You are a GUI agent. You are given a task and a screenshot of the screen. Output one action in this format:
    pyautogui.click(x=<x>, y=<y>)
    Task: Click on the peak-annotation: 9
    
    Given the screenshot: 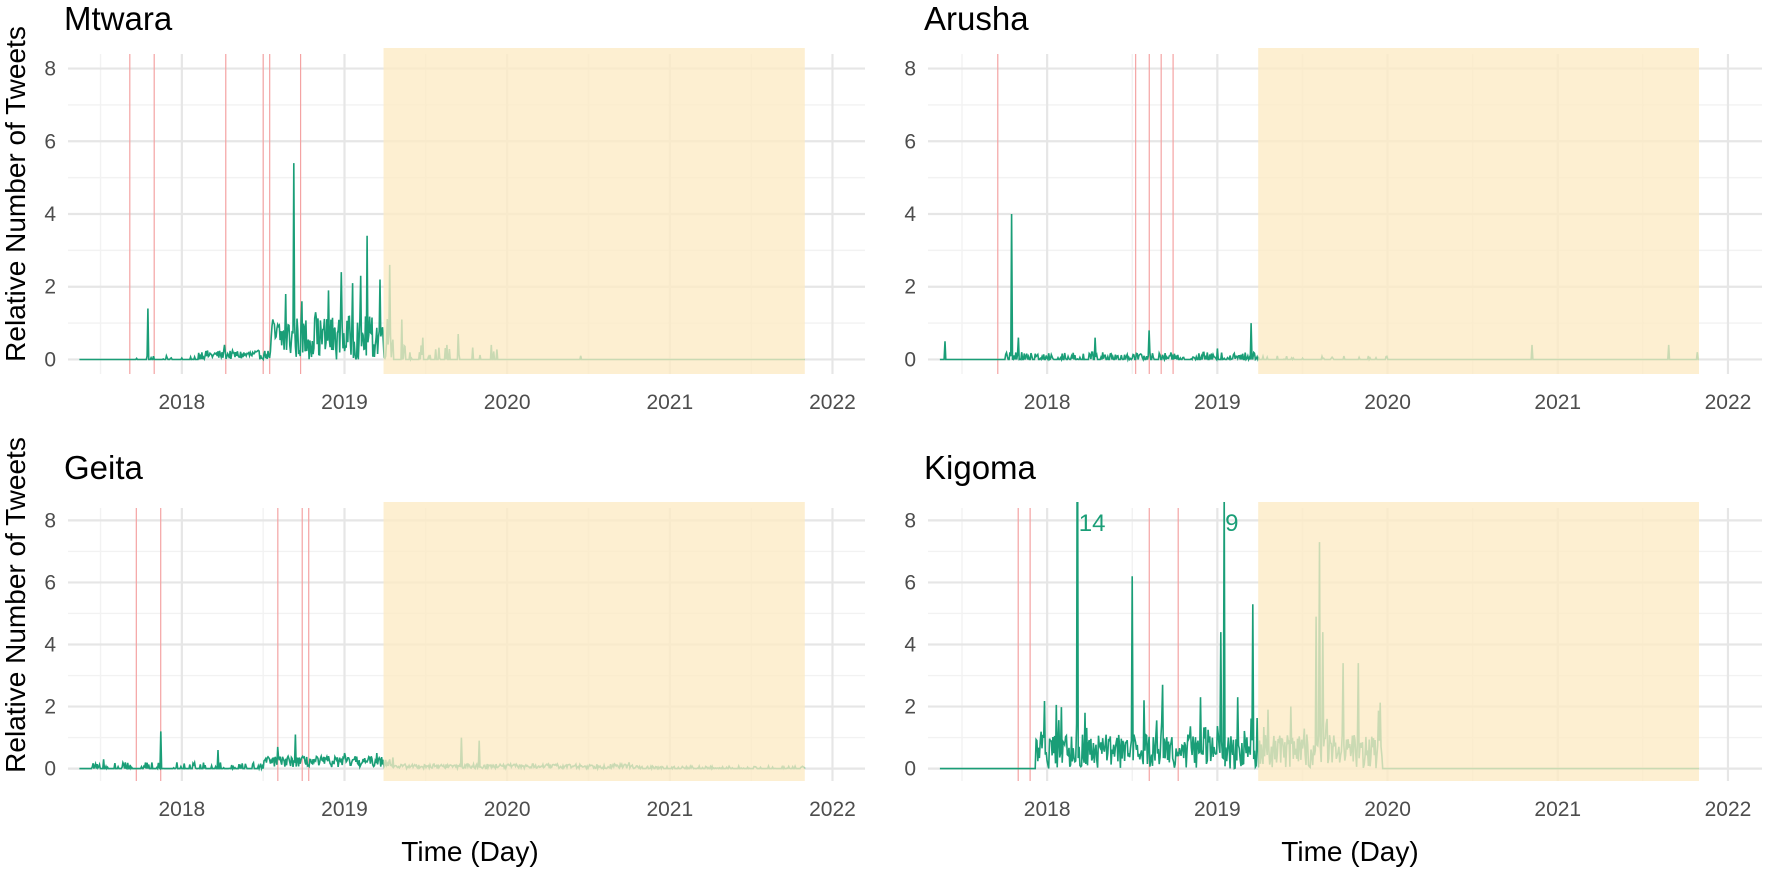 What is the action you would take?
    pyautogui.click(x=1231, y=523)
    